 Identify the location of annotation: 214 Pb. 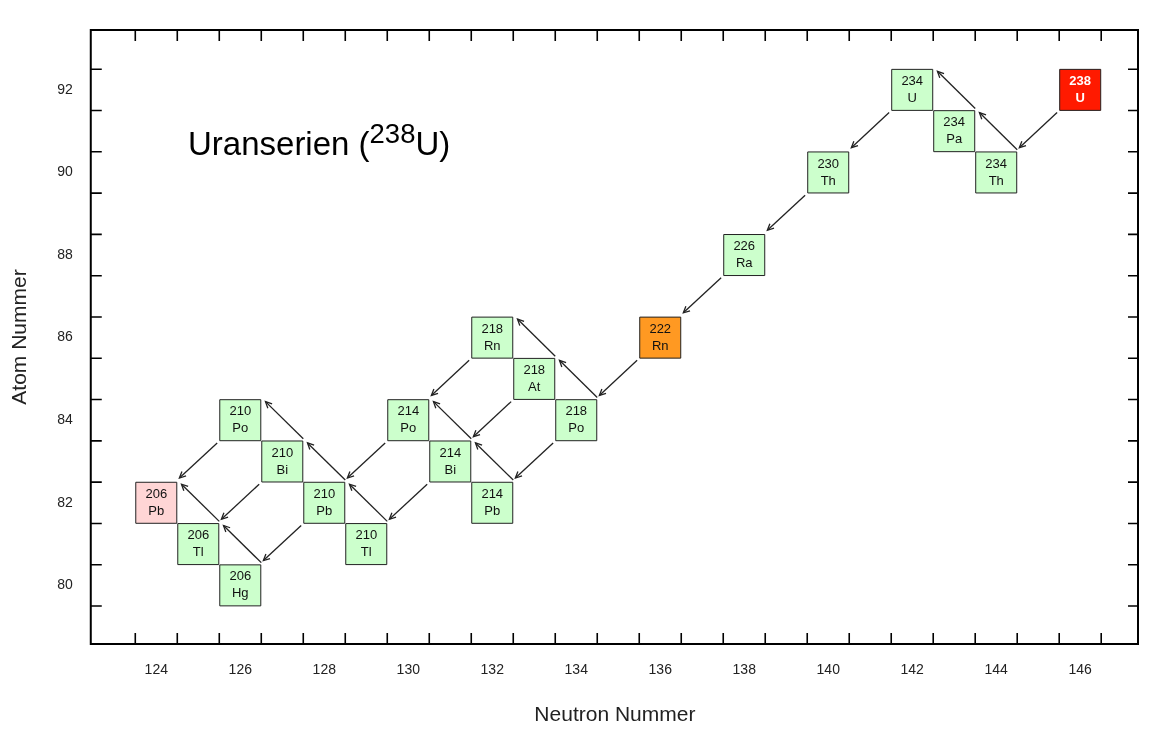
(492, 501).